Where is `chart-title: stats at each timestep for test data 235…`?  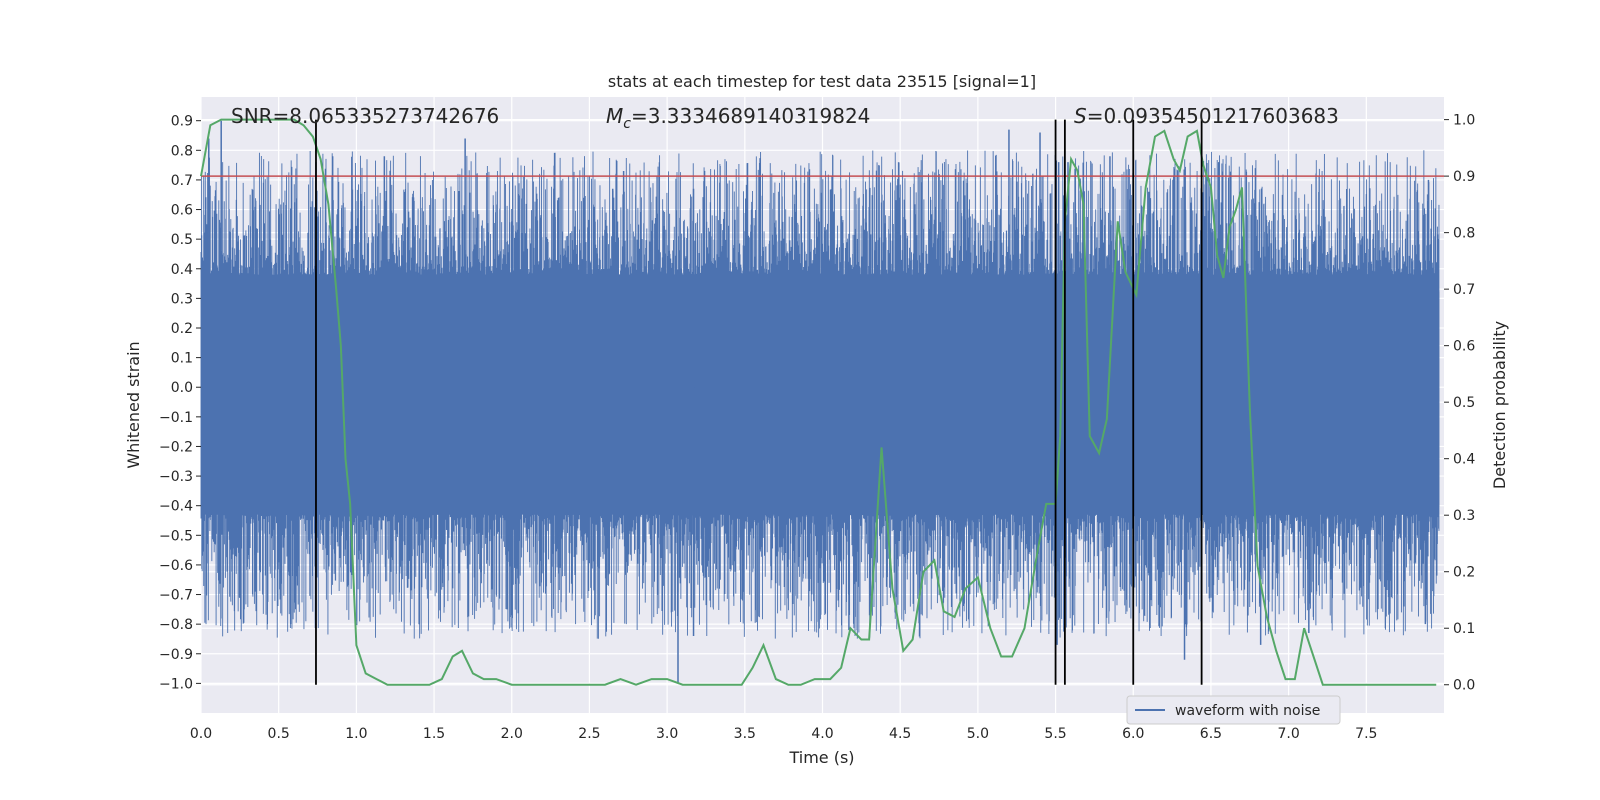
chart-title: stats at each timestep for test data 235… is located at coordinates (822, 81).